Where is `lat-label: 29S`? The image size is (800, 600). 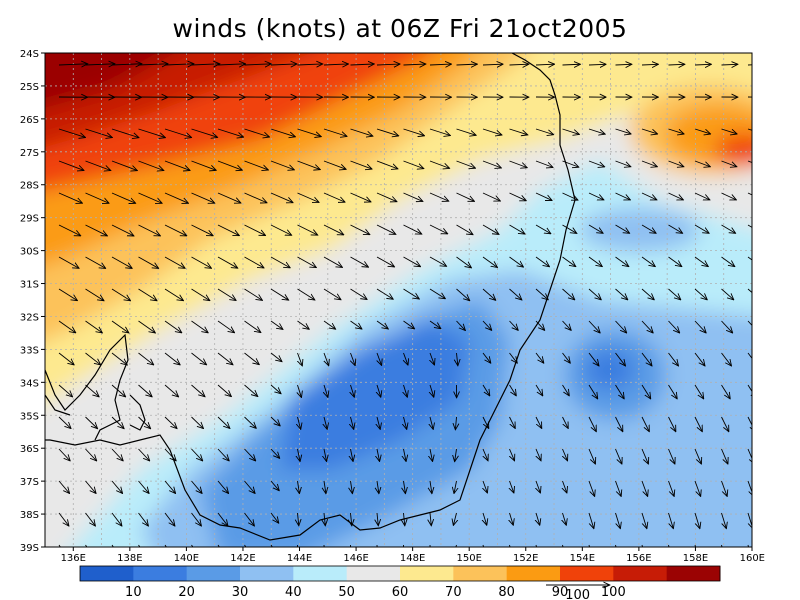 lat-label: 29S is located at coordinates (29, 219).